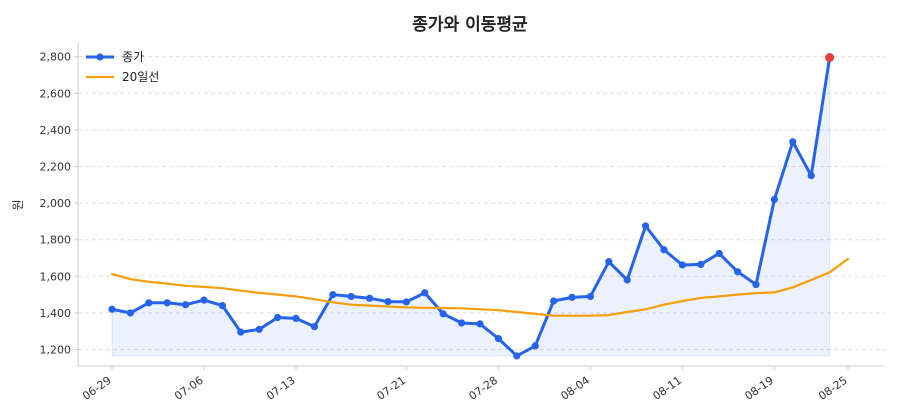 This screenshot has height=420, width=900. I want to click on legend-label: 20일선, so click(140, 77).